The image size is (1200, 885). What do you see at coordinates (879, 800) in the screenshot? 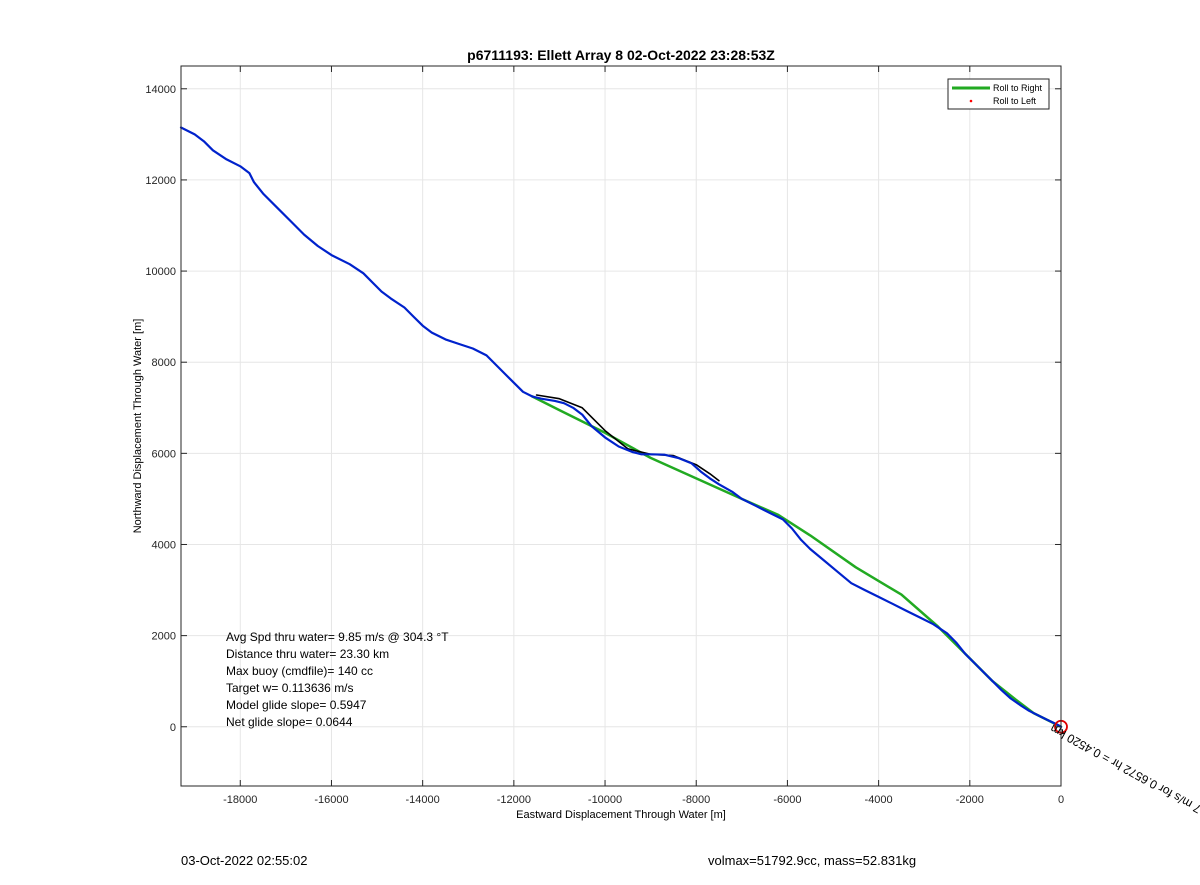
I see `x-tick-label: -4000` at bounding box center [879, 800].